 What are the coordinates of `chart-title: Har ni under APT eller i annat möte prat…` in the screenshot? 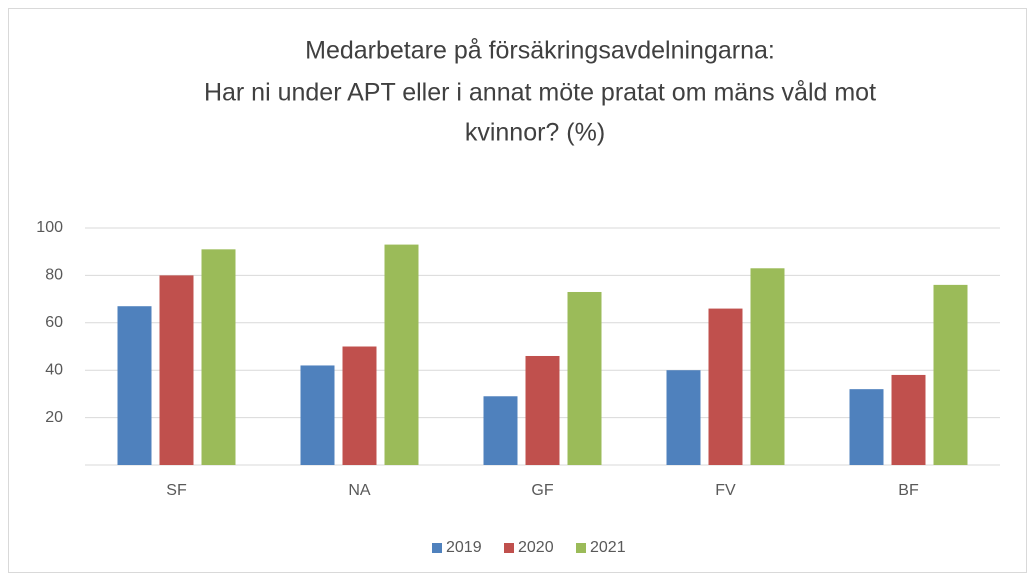 It's located at (540, 93).